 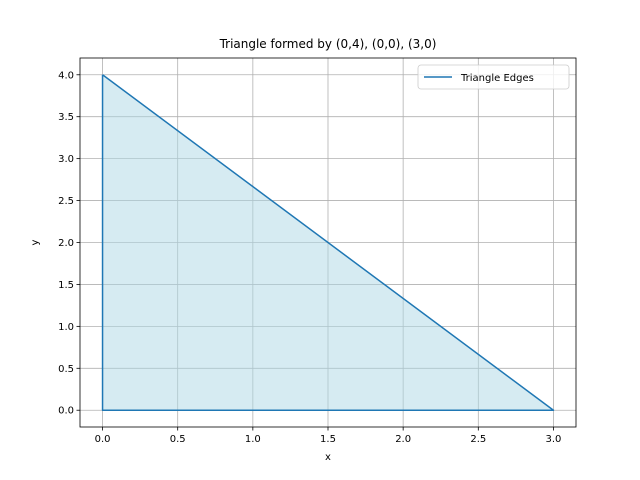 I want to click on x-axis-title: x, so click(x=328, y=457).